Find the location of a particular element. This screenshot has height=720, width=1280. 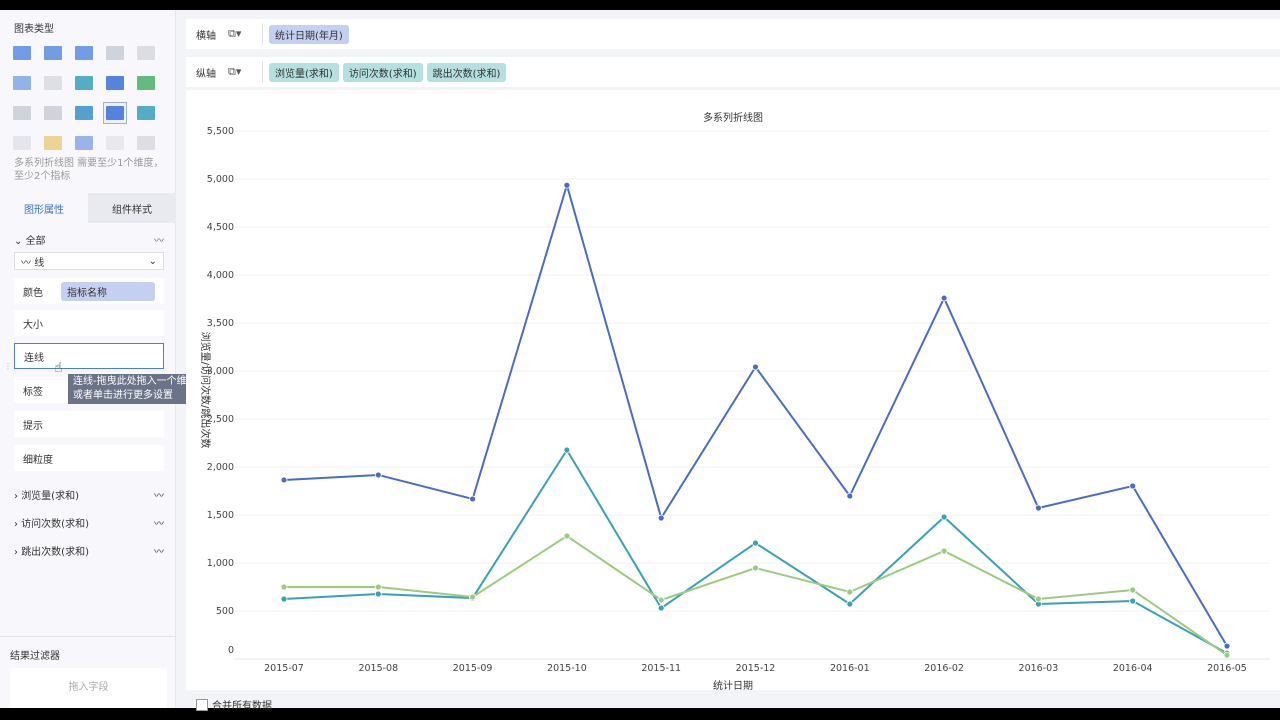

series-item: › 浏览量(求和) 〰 is located at coordinates (89, 494).